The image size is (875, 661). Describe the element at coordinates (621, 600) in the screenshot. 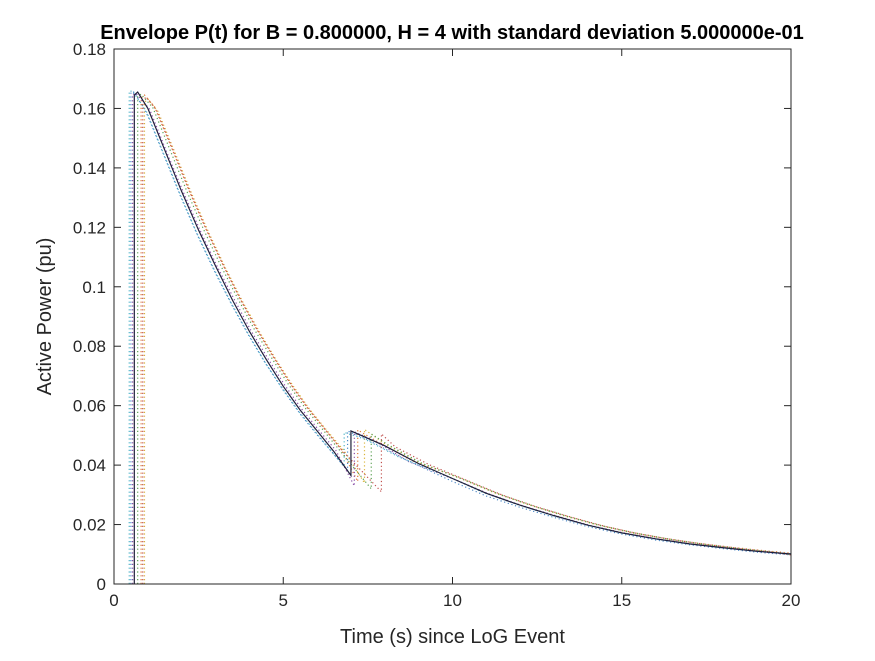

I see `x-tick-label: 15` at that location.